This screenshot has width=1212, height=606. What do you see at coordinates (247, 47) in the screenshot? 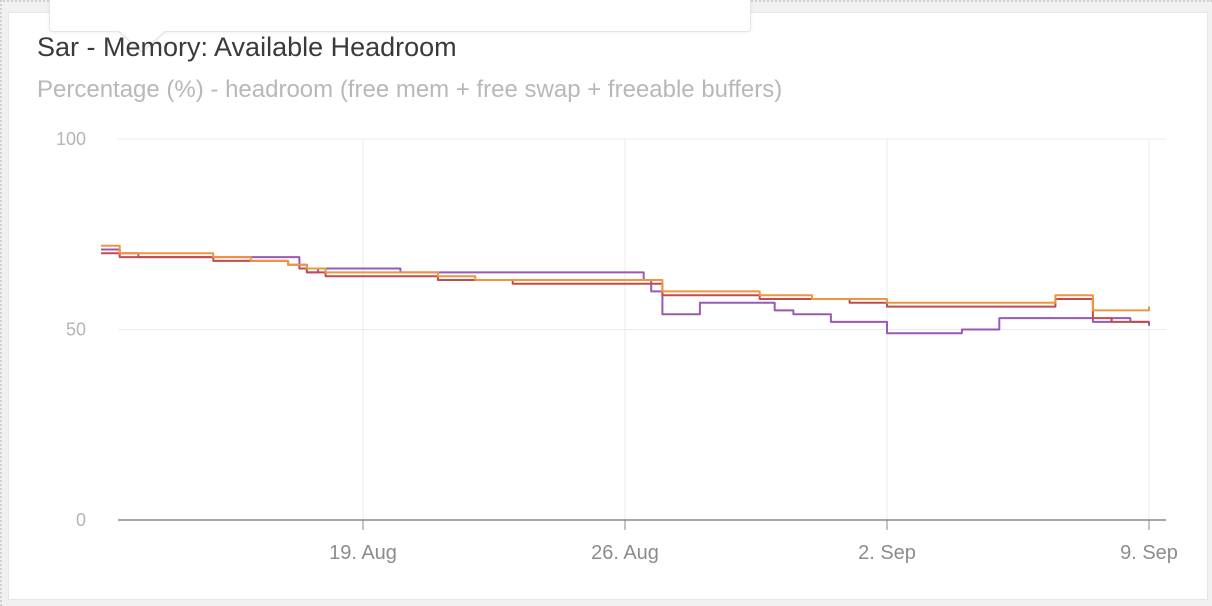
I see `chart-title: Sar - Memory: Available Headroom` at bounding box center [247, 47].